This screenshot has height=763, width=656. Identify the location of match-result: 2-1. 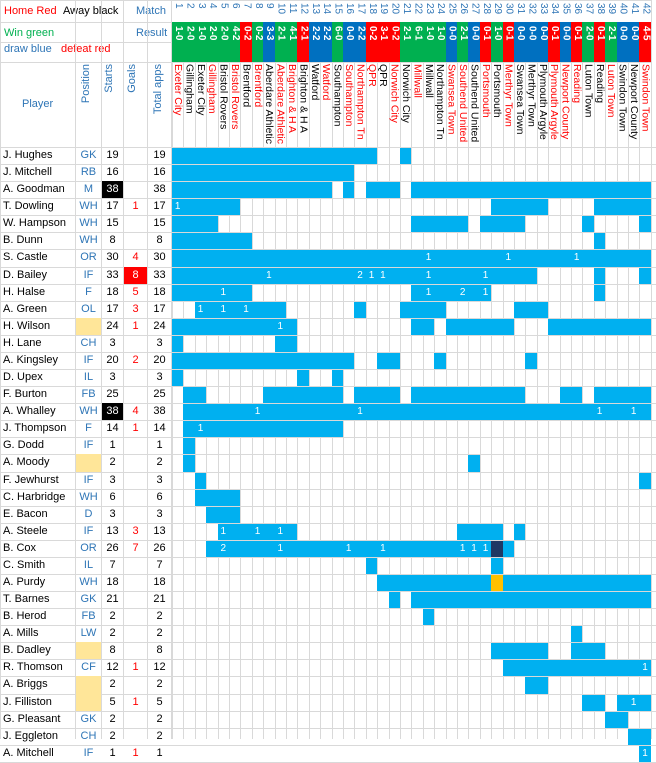
(281, 33).